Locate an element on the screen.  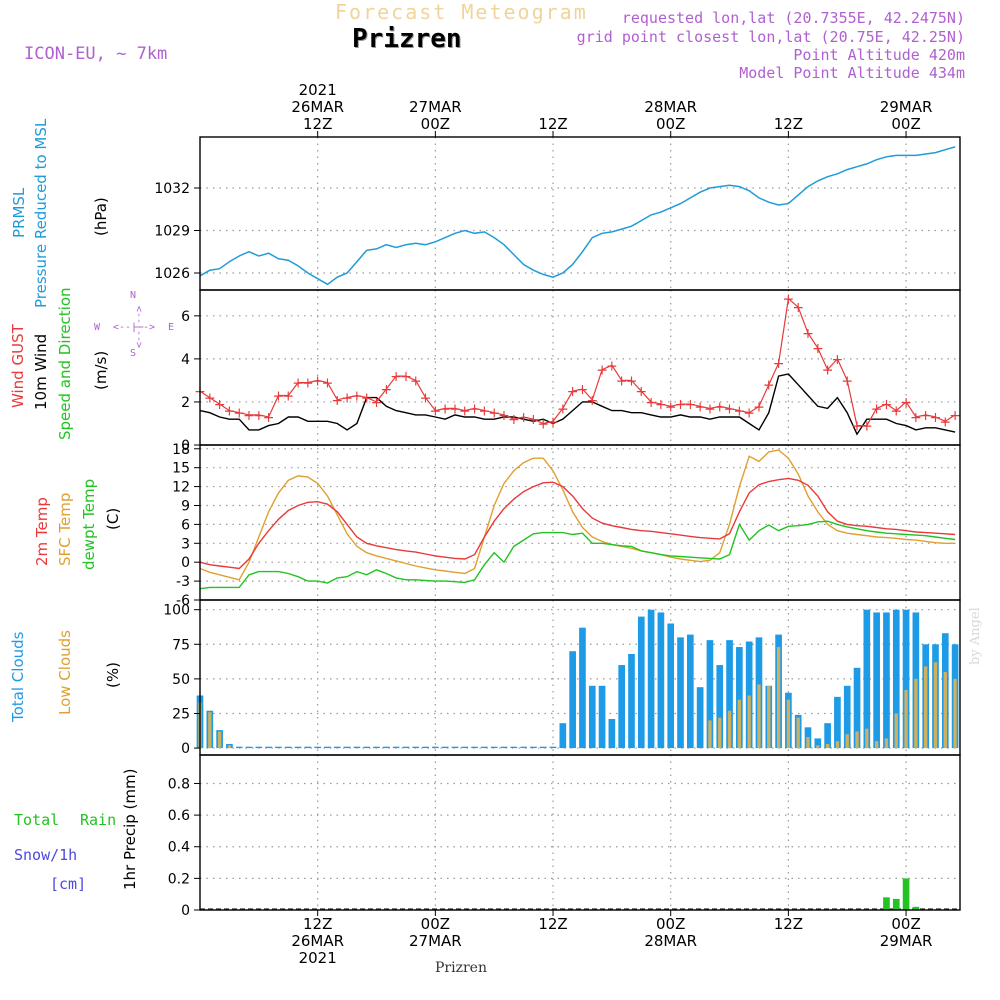
total-cloud-label: Total Clouds is located at coordinates (18, 677).